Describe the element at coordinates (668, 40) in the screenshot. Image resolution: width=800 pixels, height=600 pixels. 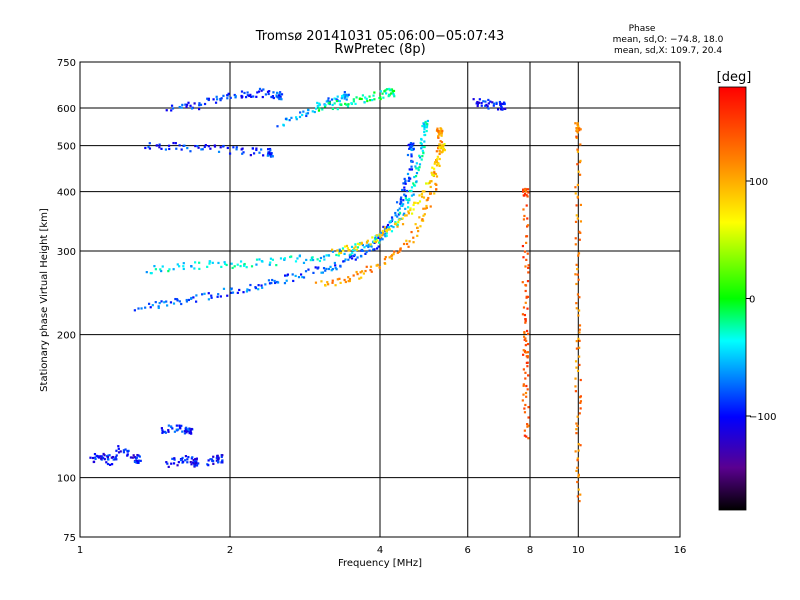
I see `stats-line-o: mean, sd,O: −74.8, 18.0` at that location.